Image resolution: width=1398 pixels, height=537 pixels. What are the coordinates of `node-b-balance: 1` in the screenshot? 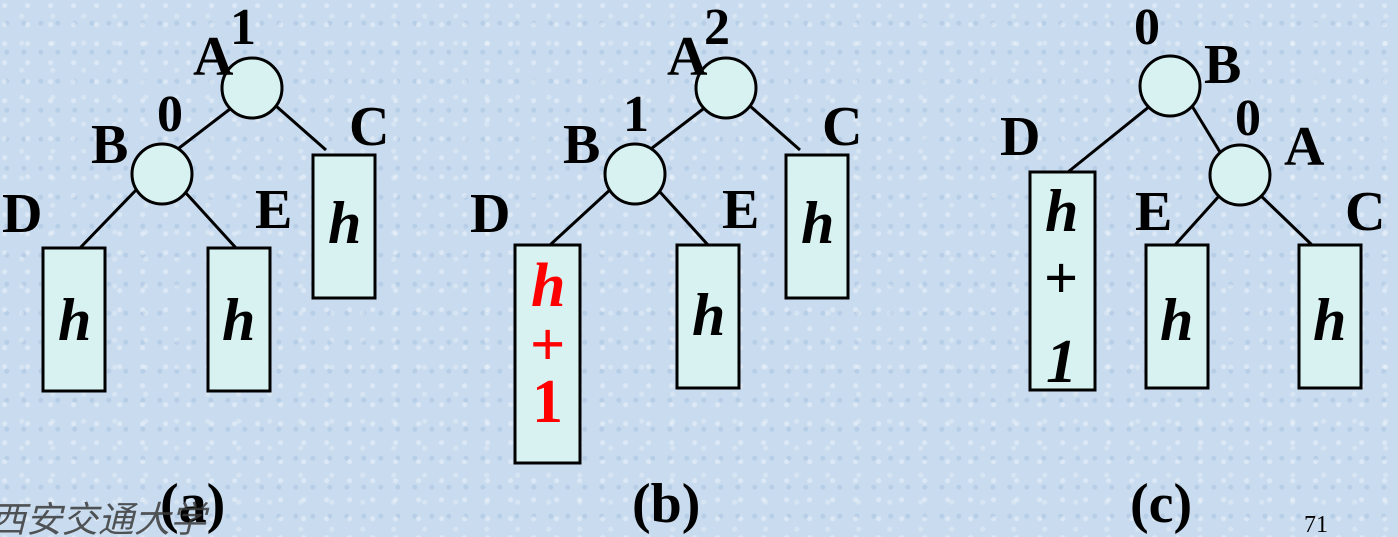 It's located at (636, 114).